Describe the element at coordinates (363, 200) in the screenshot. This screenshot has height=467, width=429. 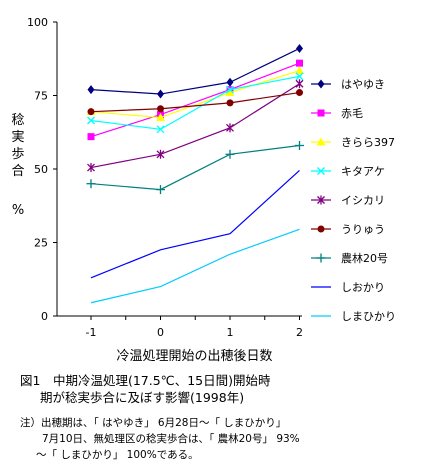
I see `legend-label: イシカリ` at that location.